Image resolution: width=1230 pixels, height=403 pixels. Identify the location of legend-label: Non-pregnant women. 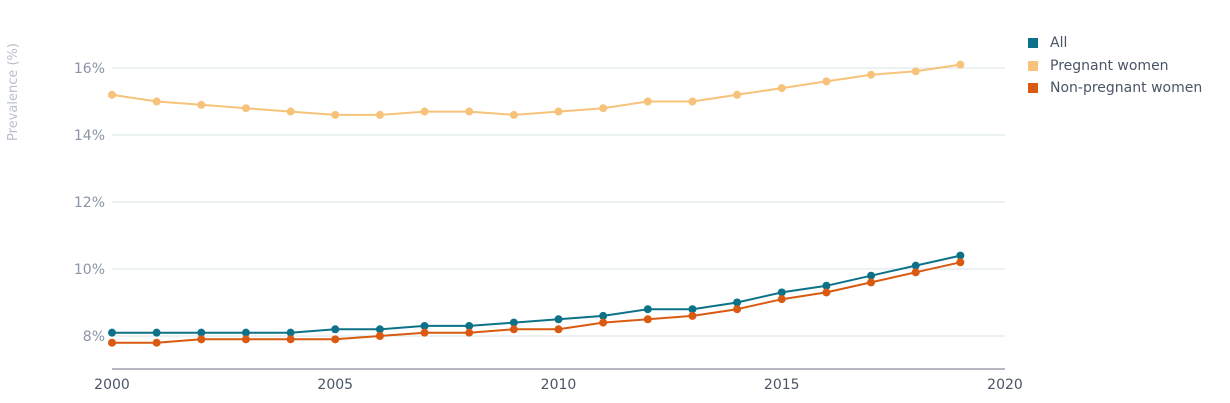
(1126, 88).